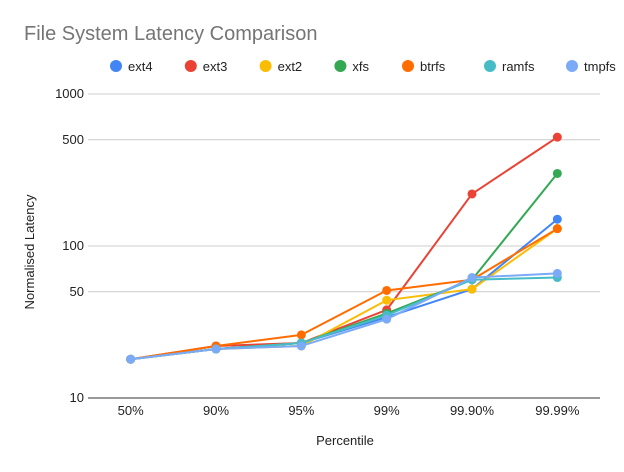 The image size is (624, 472). What do you see at coordinates (301, 410) in the screenshot?
I see `x-tick-label: 95%` at bounding box center [301, 410].